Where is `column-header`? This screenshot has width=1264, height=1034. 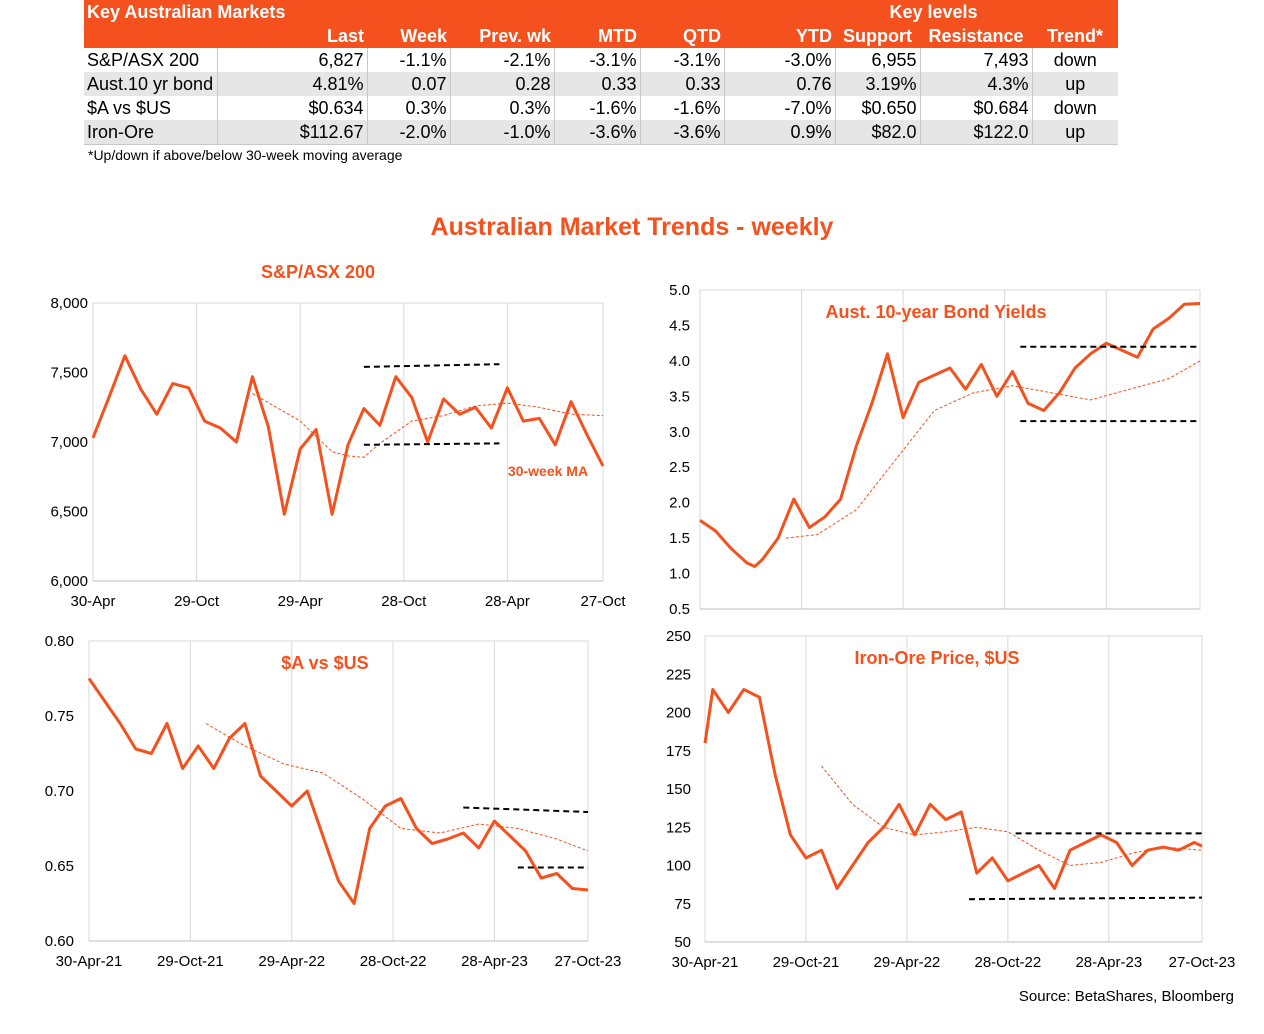 column-header is located at coordinates (150, 36).